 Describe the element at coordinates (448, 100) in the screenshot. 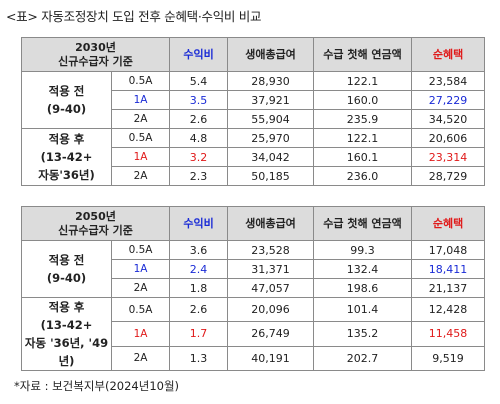

I see `net-cell: 27,229` at that location.